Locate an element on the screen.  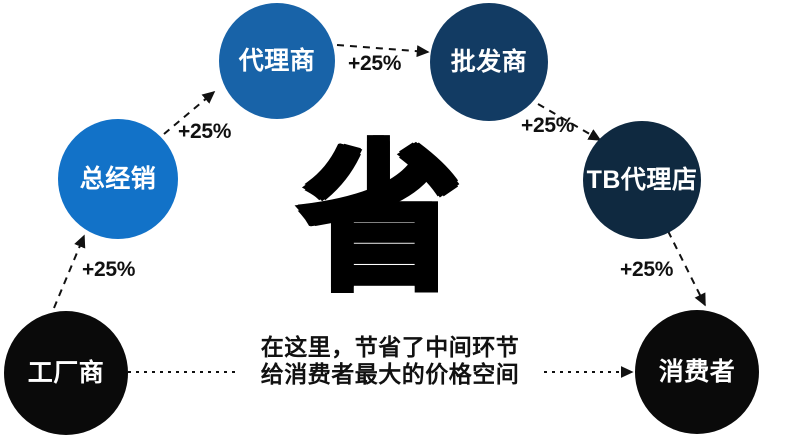
edge-tb-to-consumer is located at coordinates (686, 268).